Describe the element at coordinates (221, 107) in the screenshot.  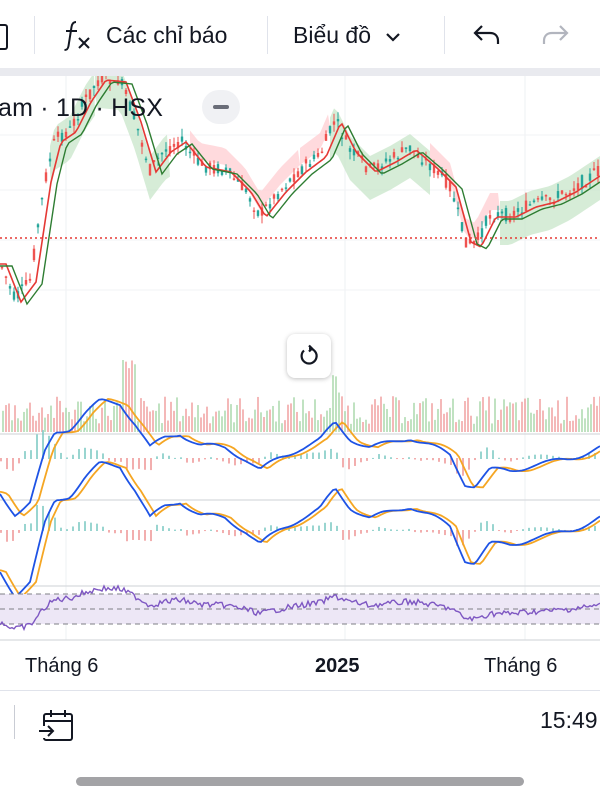
I see `minus-icon` at that location.